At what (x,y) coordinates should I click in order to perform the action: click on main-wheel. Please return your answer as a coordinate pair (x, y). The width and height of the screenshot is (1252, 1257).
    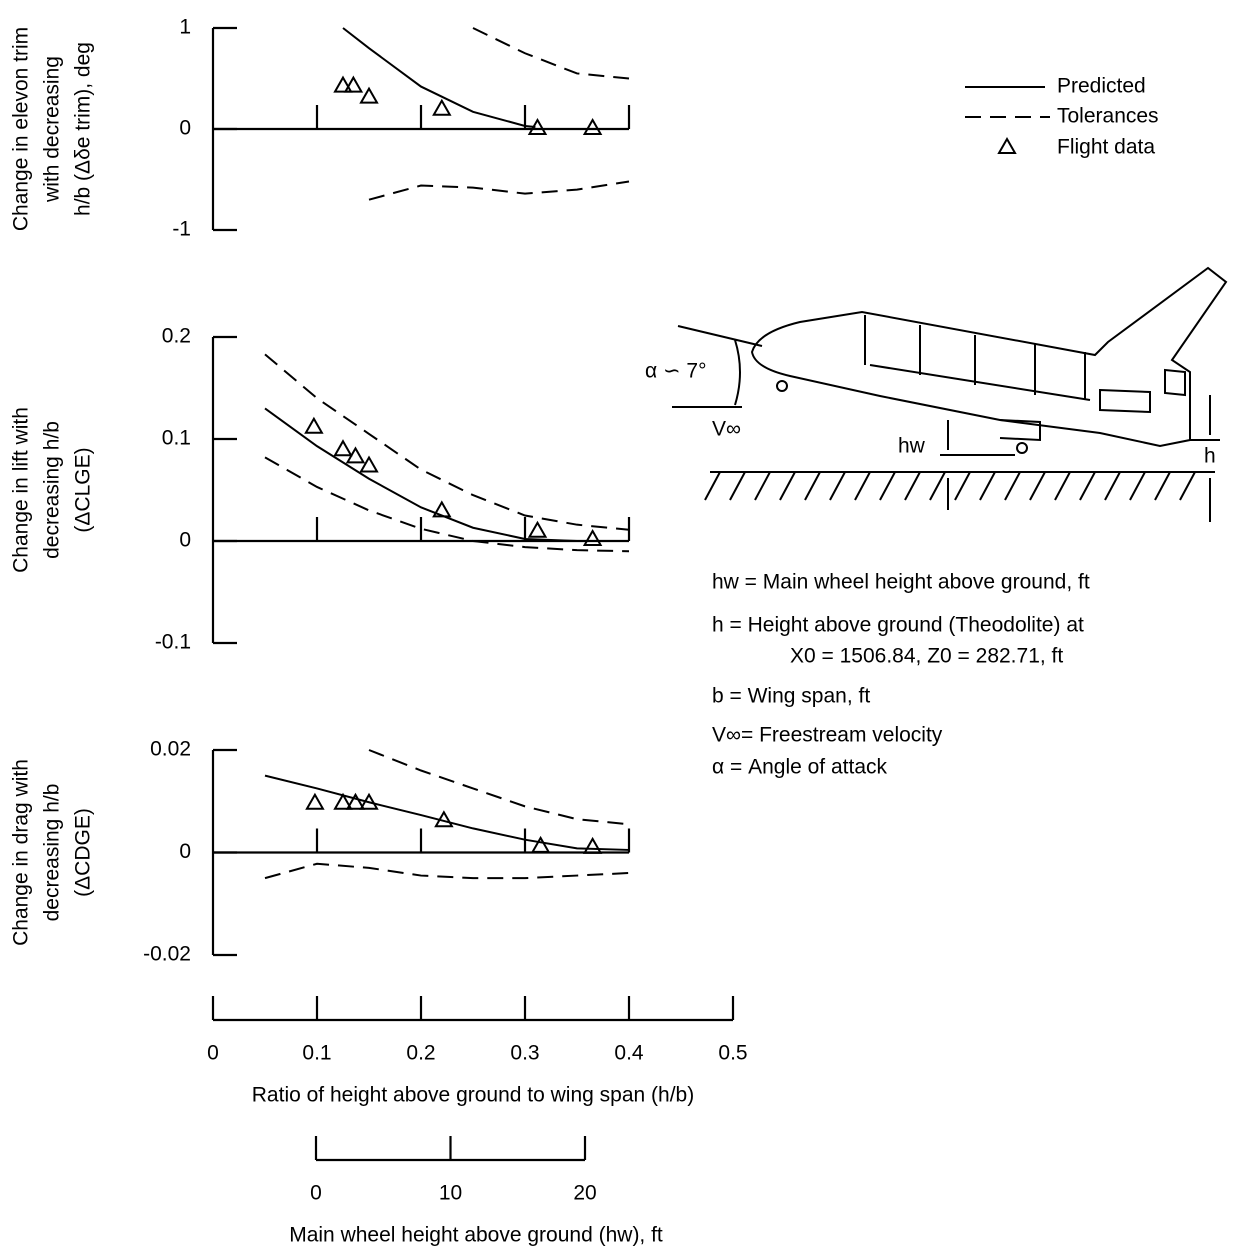
    Looking at the image, I should click on (1022, 448).